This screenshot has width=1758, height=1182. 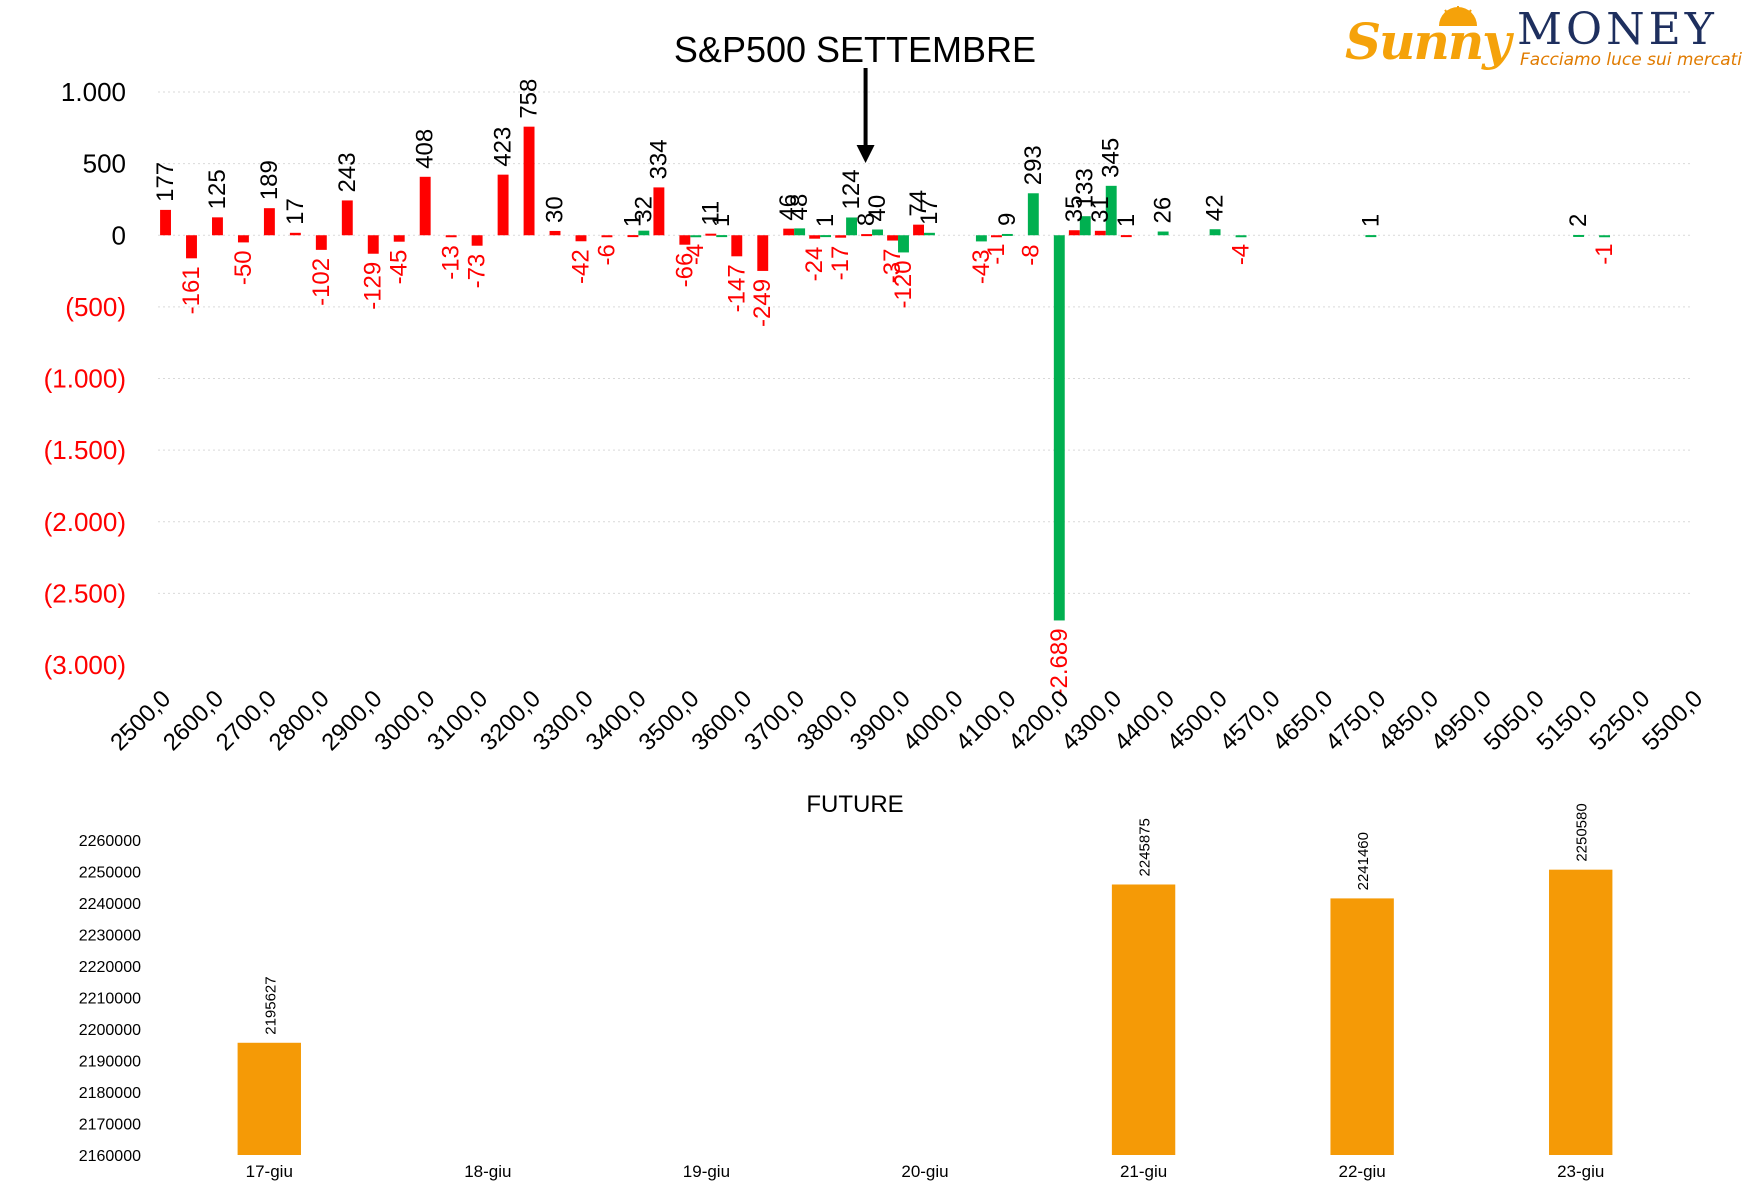 What do you see at coordinates (451, 262) in the screenshot?
I see `data-label: -13` at bounding box center [451, 262].